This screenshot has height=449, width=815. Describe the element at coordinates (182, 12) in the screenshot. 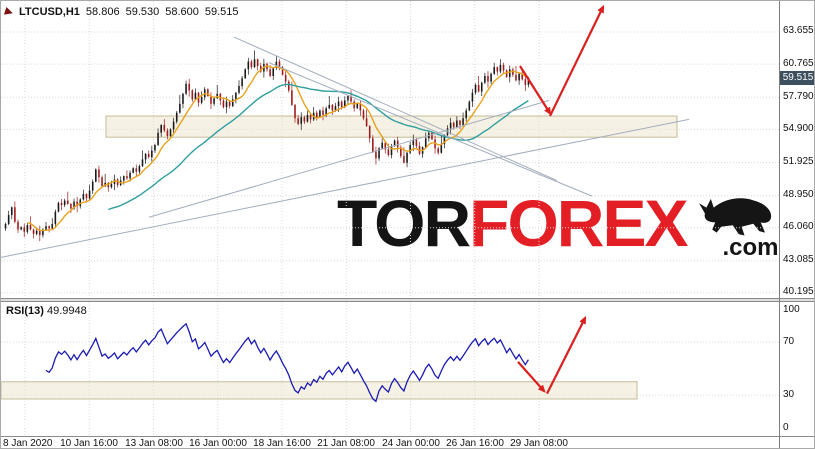

I see `ohlc-low: 58.600` at that location.